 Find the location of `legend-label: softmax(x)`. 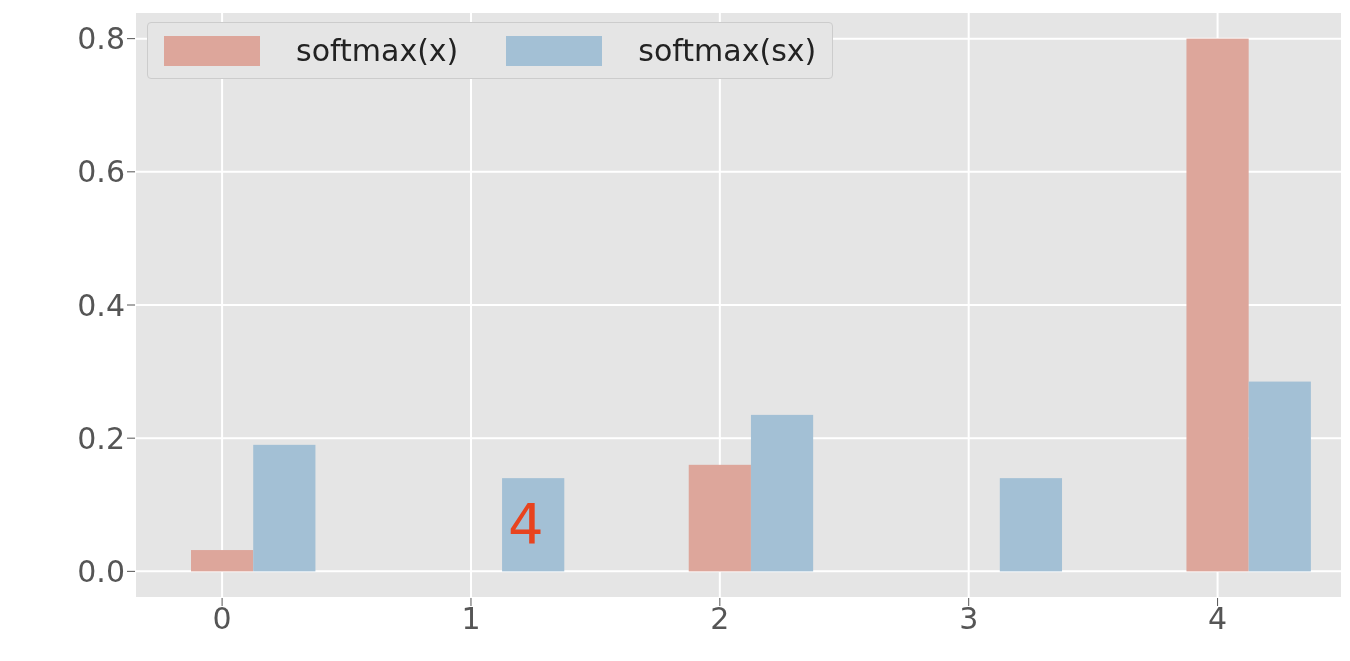

legend-label: softmax(x) is located at coordinates (377, 50).